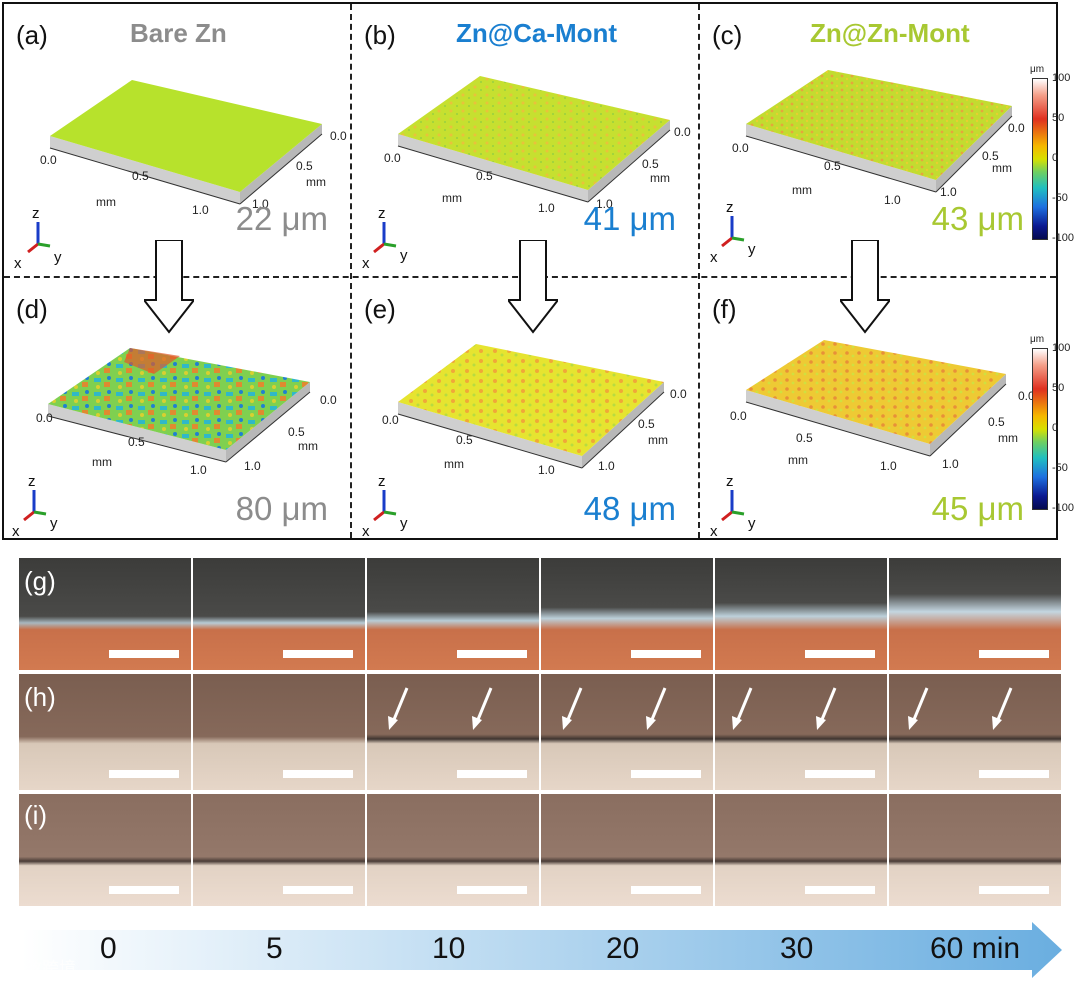  I want to click on colorbar-top: μm 100 50 0 -50 -100, so click(1055, 156).